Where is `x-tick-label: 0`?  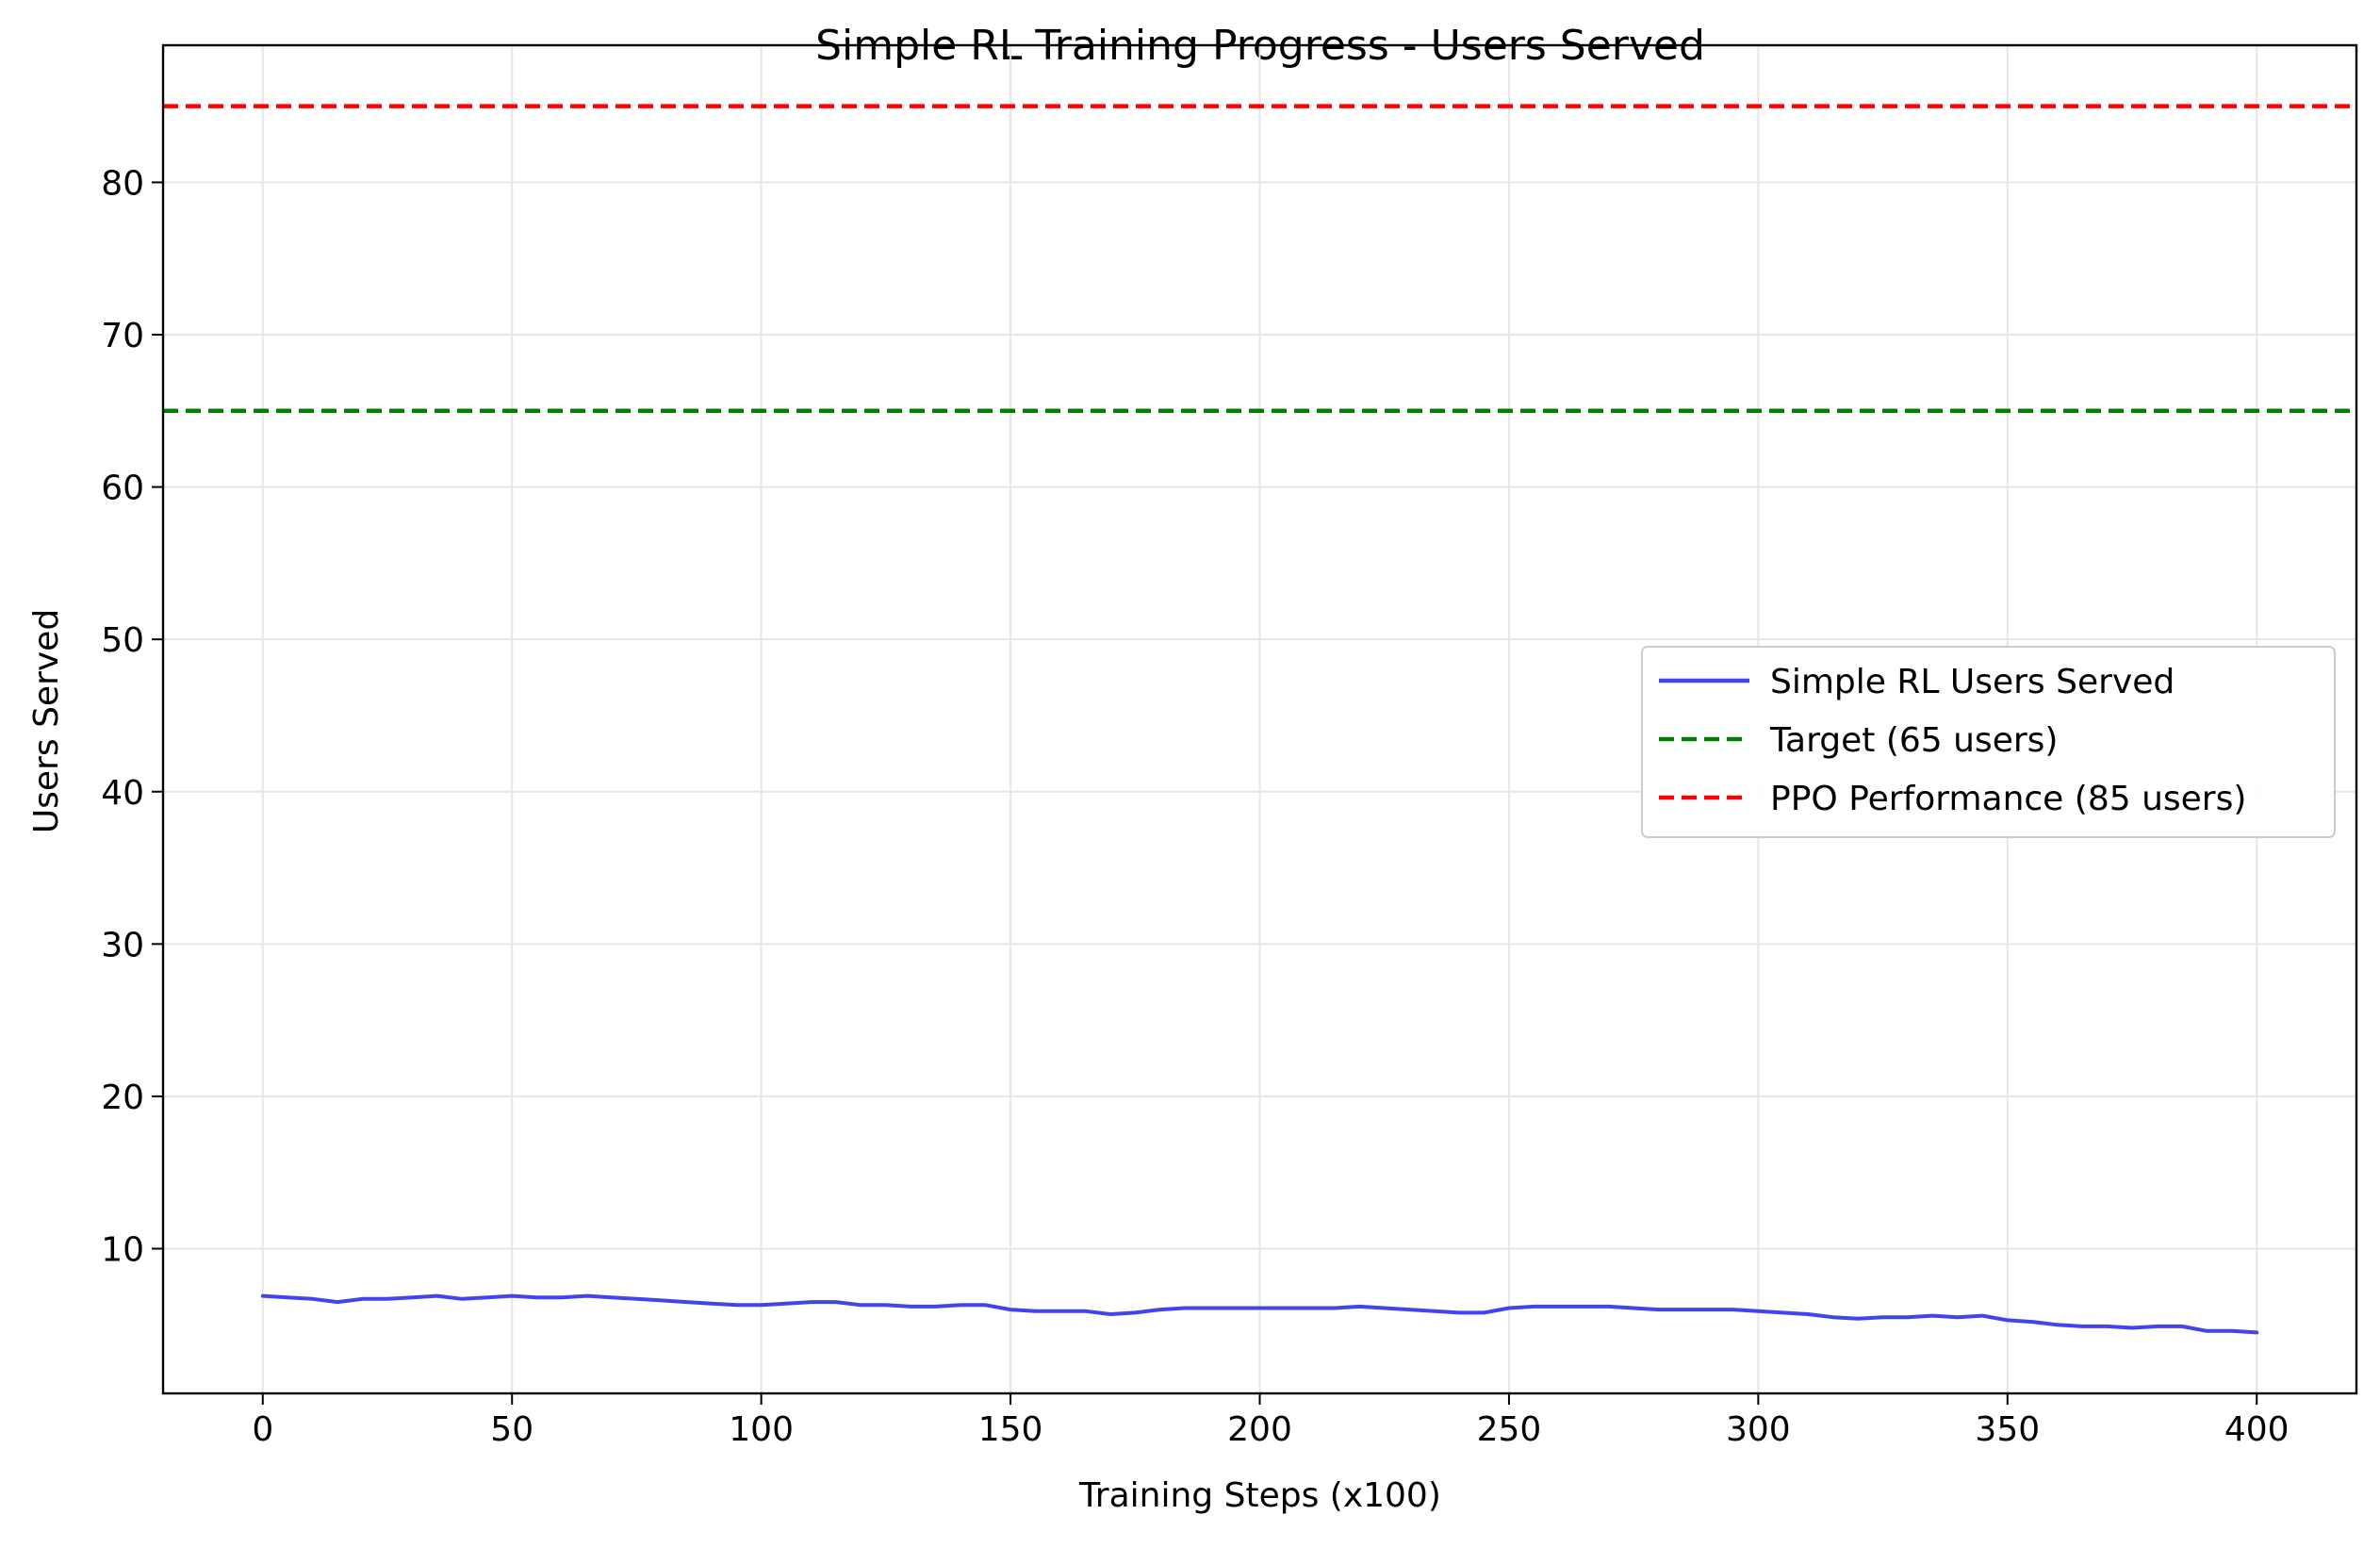
x-tick-label: 0 is located at coordinates (262, 1429).